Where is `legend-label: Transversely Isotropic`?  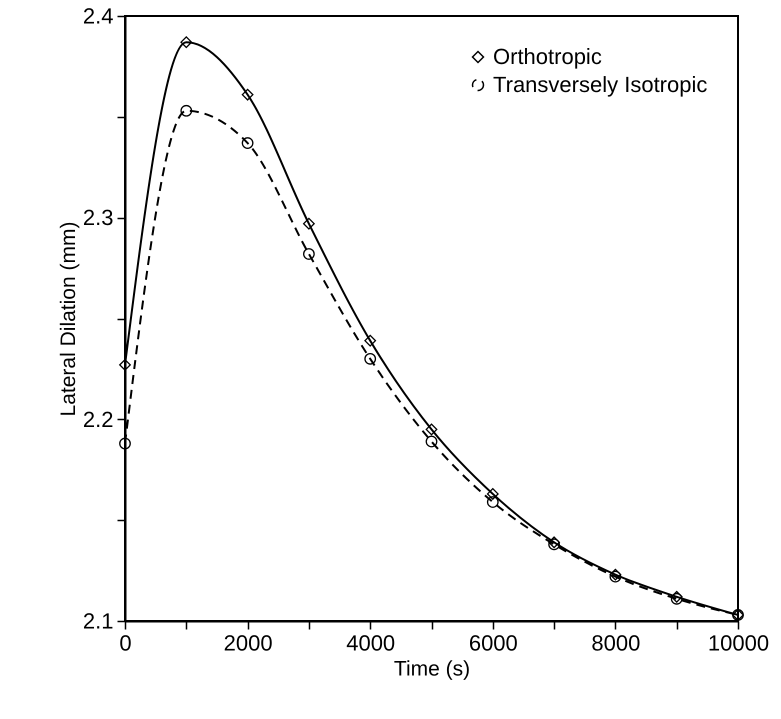 legend-label: Transversely Isotropic is located at coordinates (600, 84).